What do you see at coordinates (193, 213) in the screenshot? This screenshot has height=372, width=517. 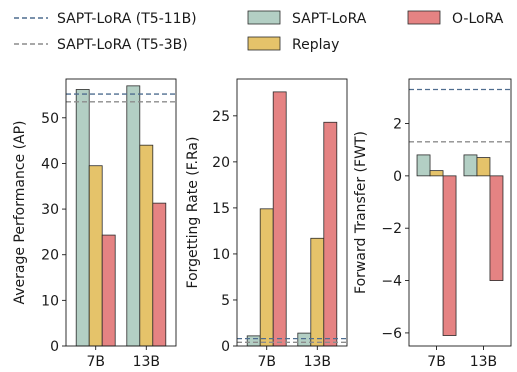 I see `y-axis-label: Forgetting Rate (F.Ra)` at bounding box center [193, 213].